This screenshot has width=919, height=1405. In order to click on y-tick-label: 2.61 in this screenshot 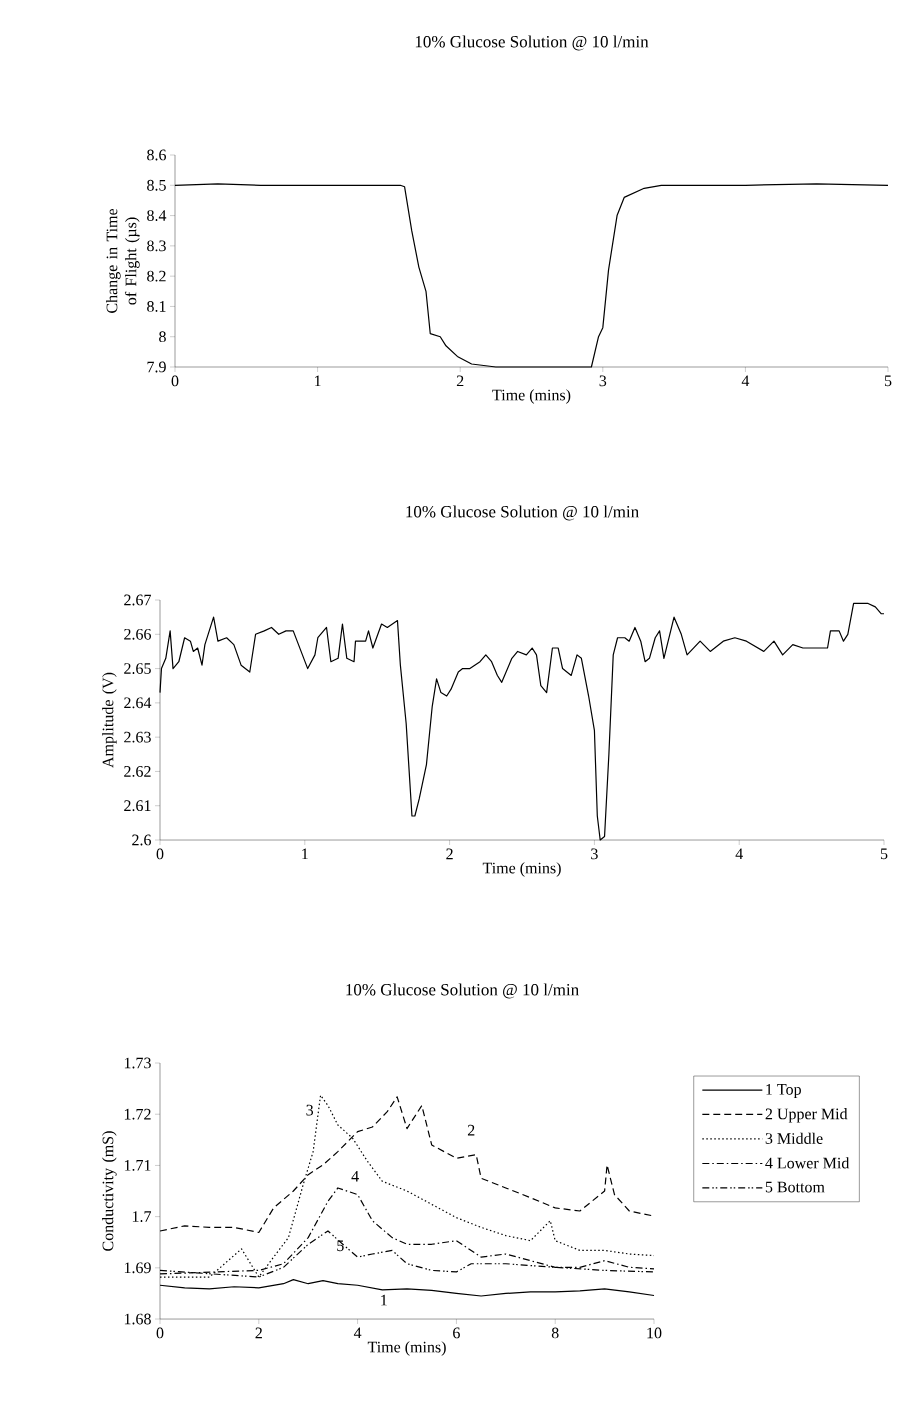, I will do `click(137, 806)`.